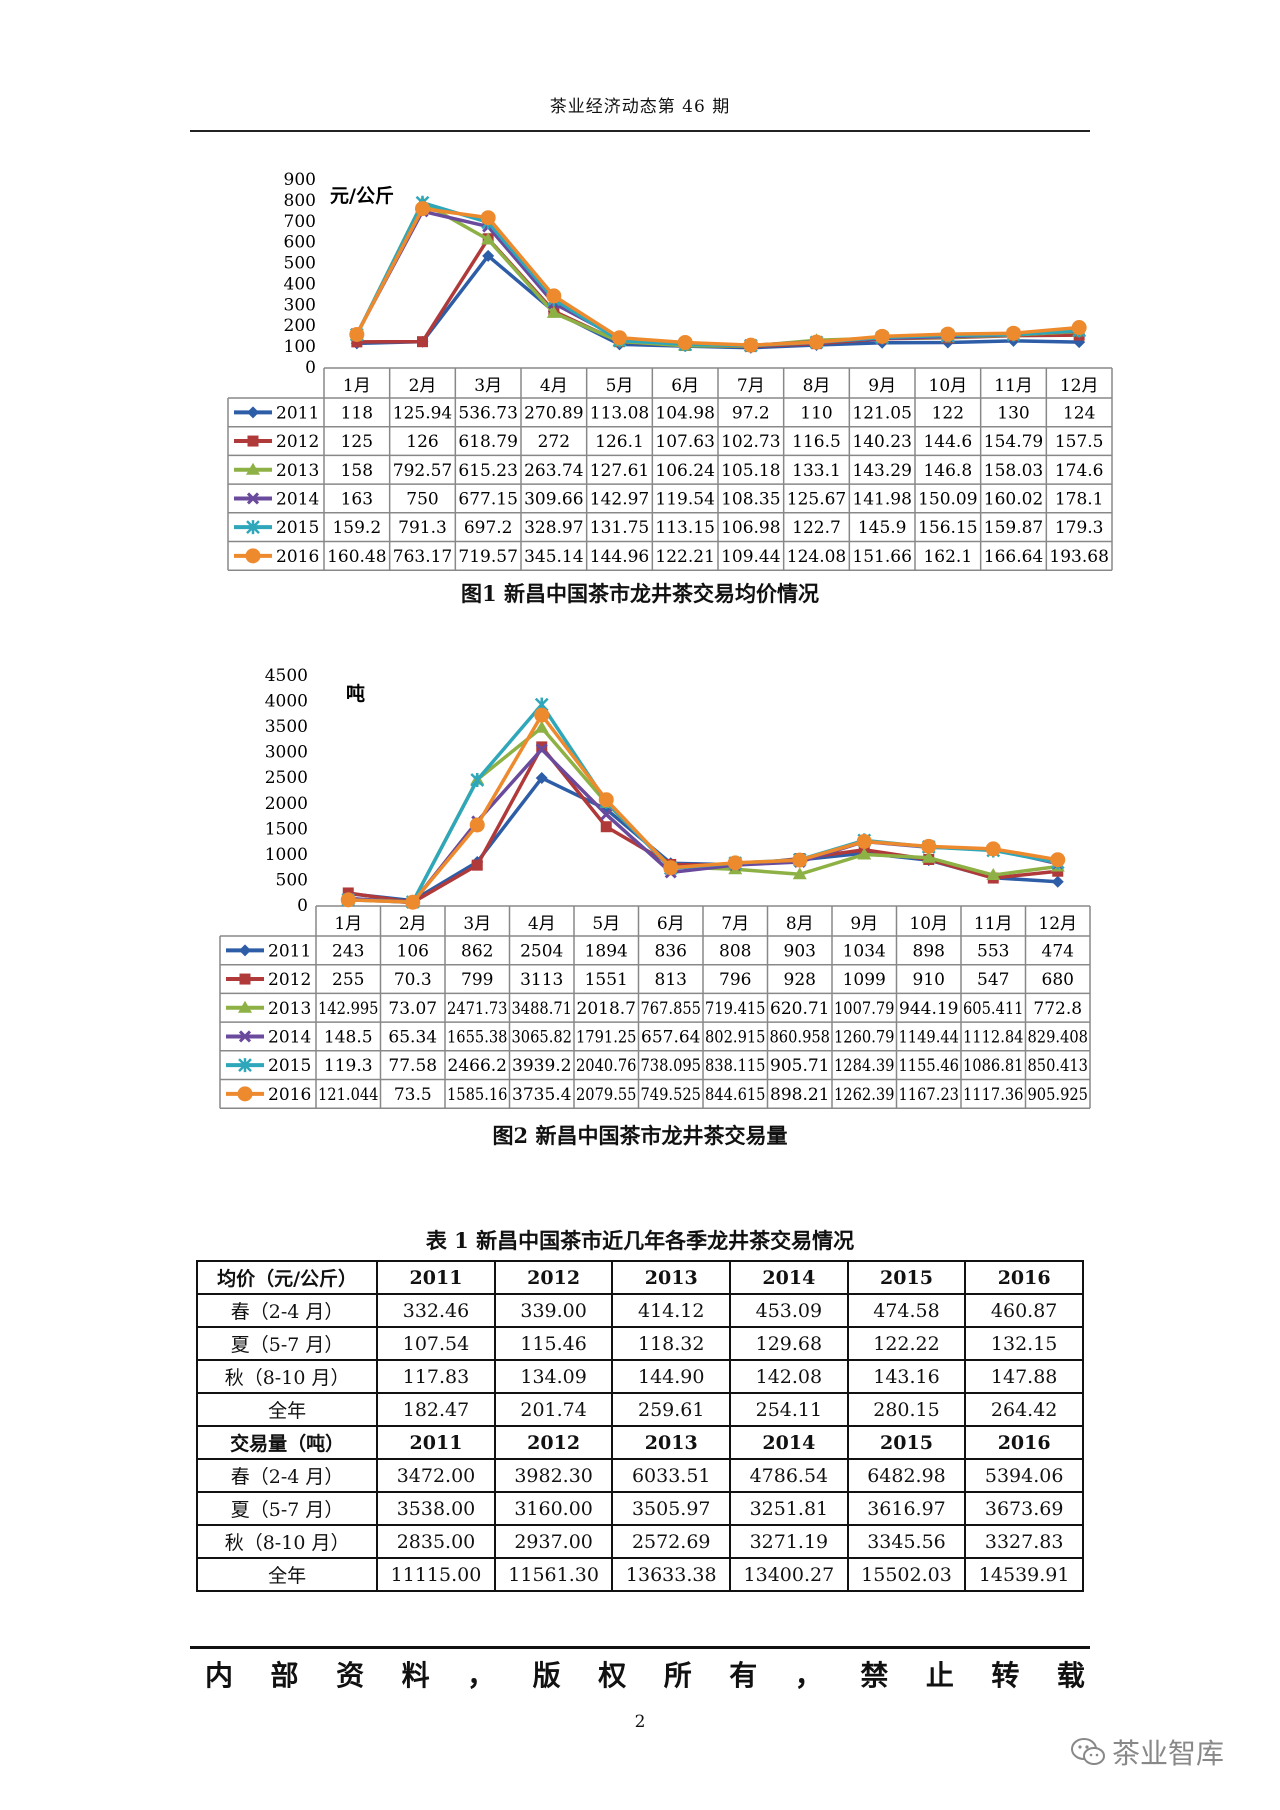 Image resolution: width=1280 pixels, height=1810 pixels. I want to click on y-tick-label: 1000, so click(286, 855).